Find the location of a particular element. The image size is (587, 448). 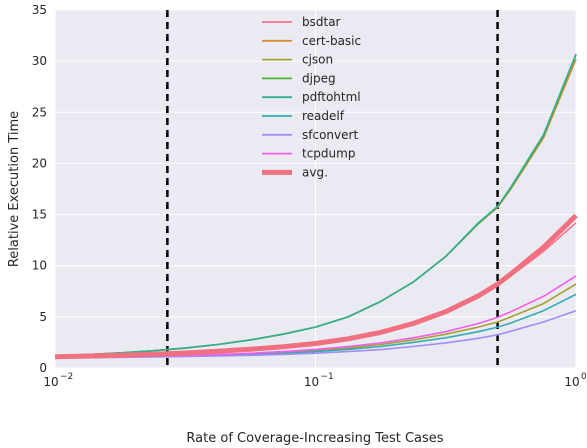

x-tick-label: 10 0 is located at coordinates (575, 380).